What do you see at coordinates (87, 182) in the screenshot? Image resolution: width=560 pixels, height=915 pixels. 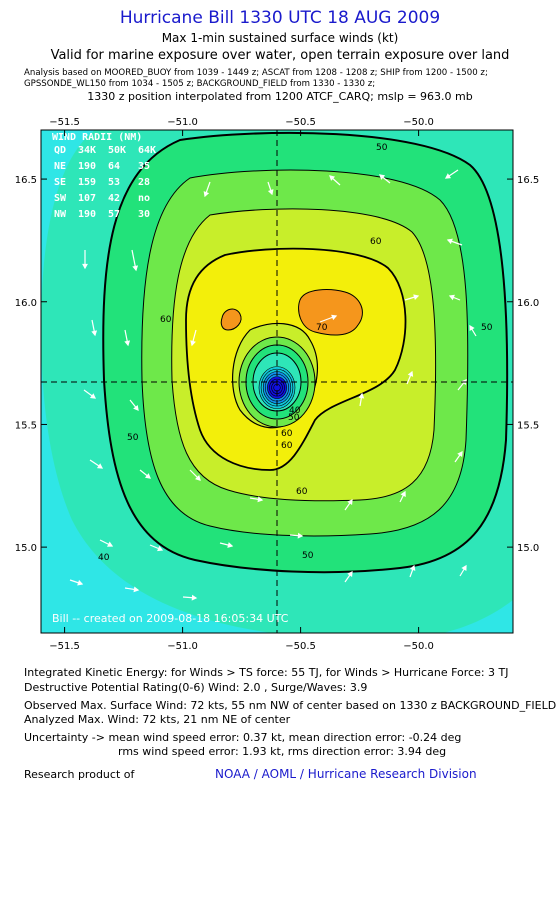 I see `wind-radii-cell: 159` at bounding box center [87, 182].